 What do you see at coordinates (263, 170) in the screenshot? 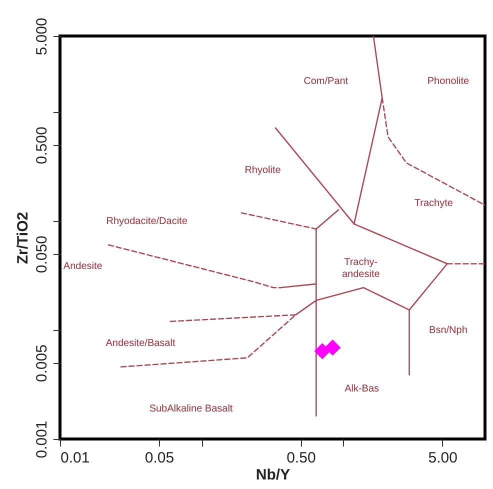
I see `annotation: Rhyolite` at bounding box center [263, 170].